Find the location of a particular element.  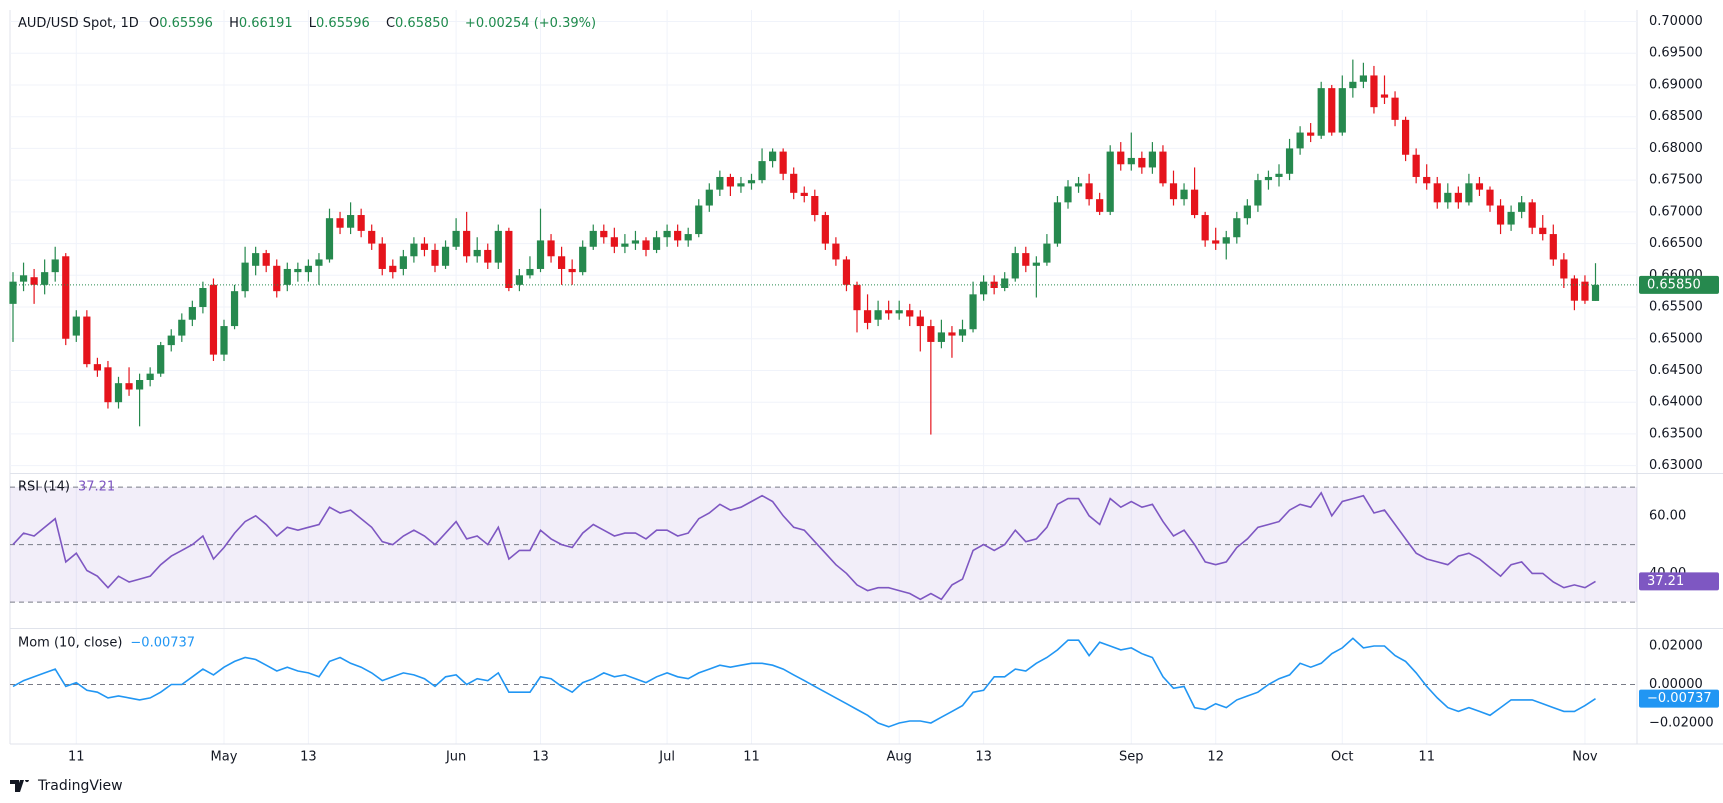

last-value-label: 37.21 is located at coordinates (1665, 581).